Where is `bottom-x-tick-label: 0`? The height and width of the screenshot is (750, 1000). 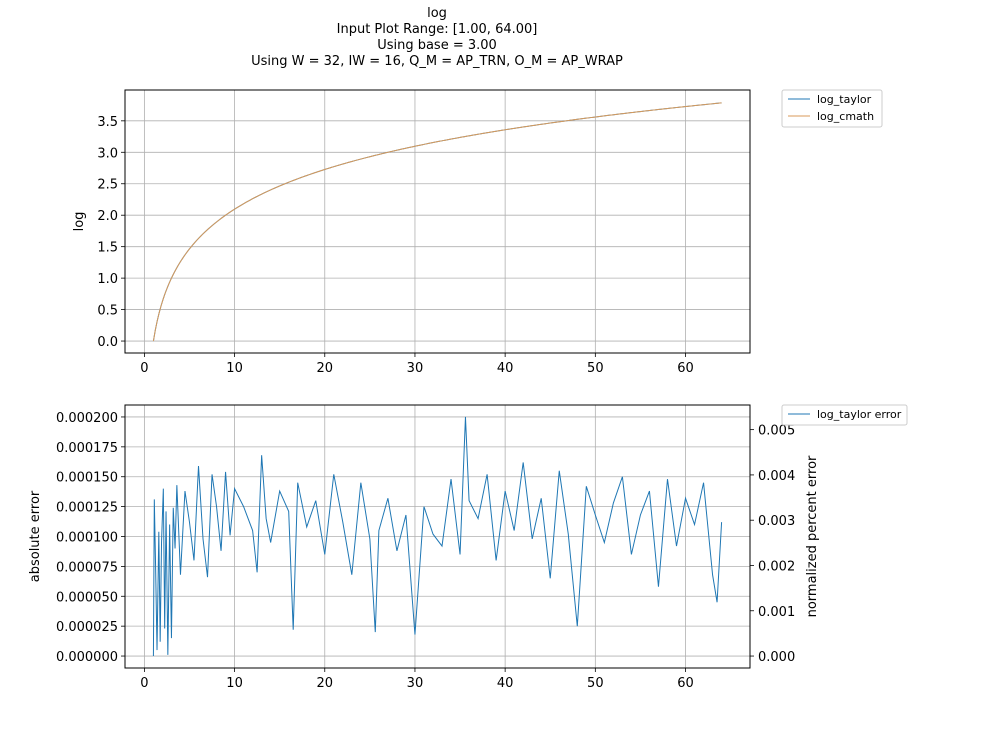
bottom-x-tick-label: 0 is located at coordinates (144, 683).